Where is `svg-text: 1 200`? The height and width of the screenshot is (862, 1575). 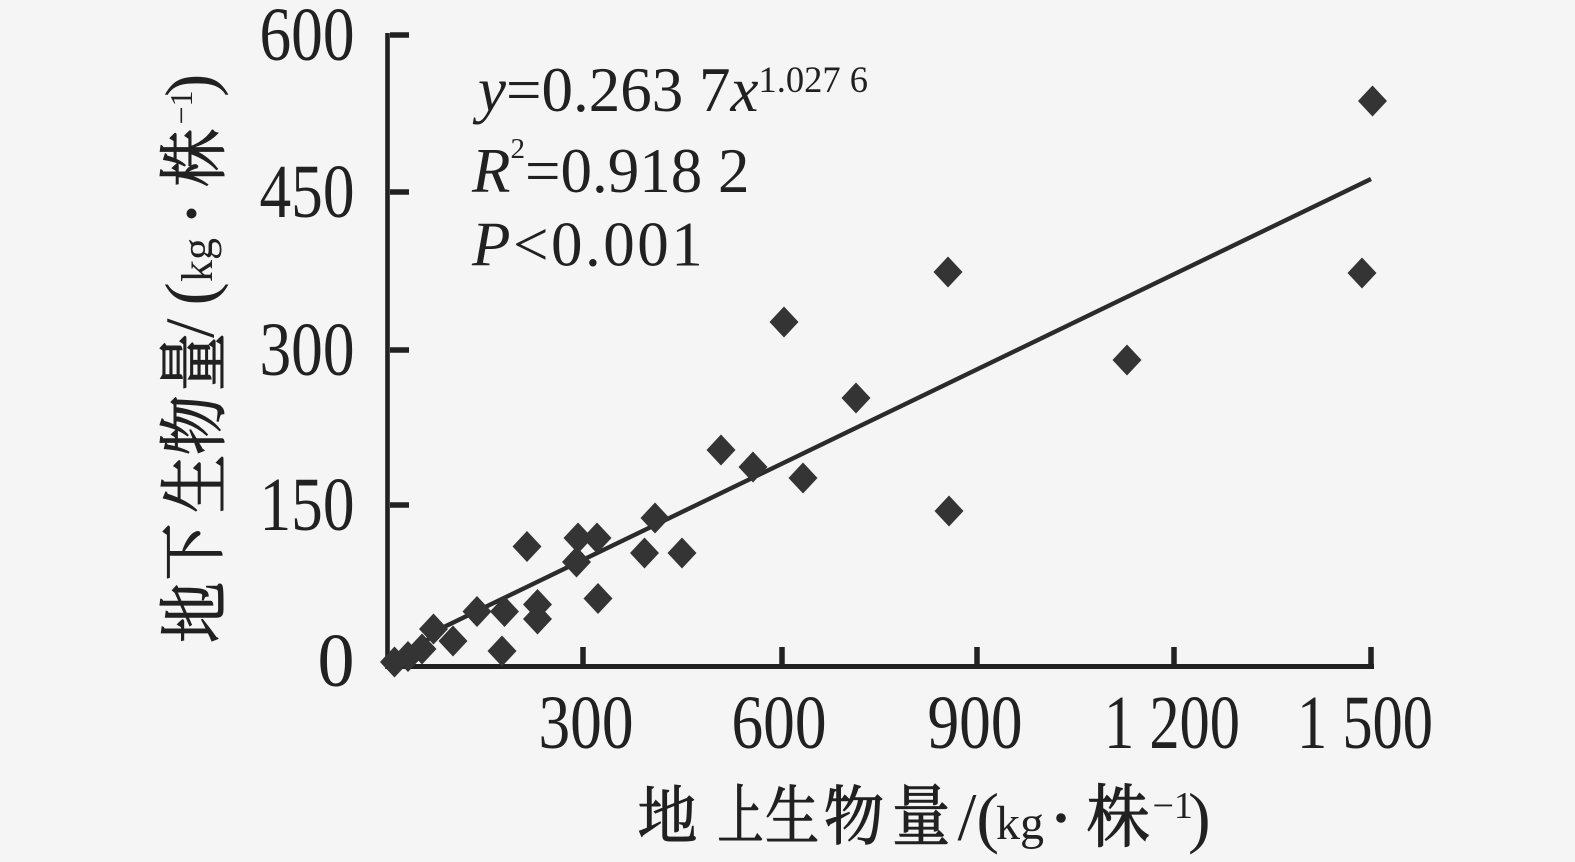 svg-text: 1 200 is located at coordinates (1172, 723).